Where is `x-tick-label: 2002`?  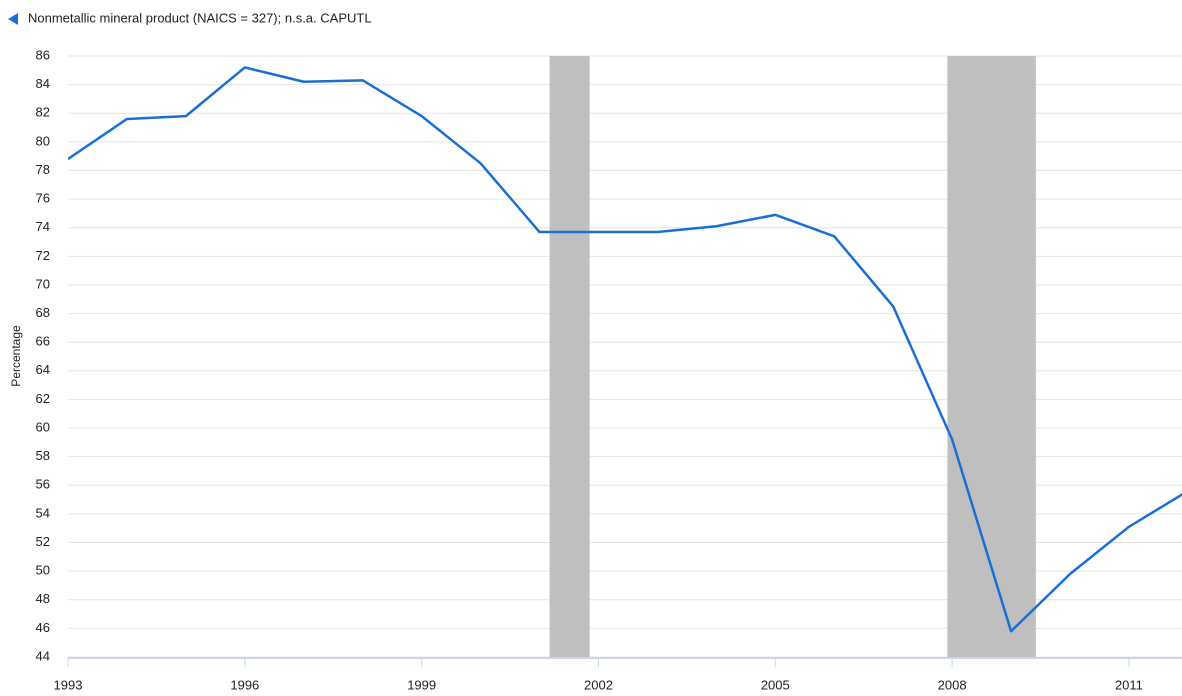
x-tick-label: 2002 is located at coordinates (598, 684).